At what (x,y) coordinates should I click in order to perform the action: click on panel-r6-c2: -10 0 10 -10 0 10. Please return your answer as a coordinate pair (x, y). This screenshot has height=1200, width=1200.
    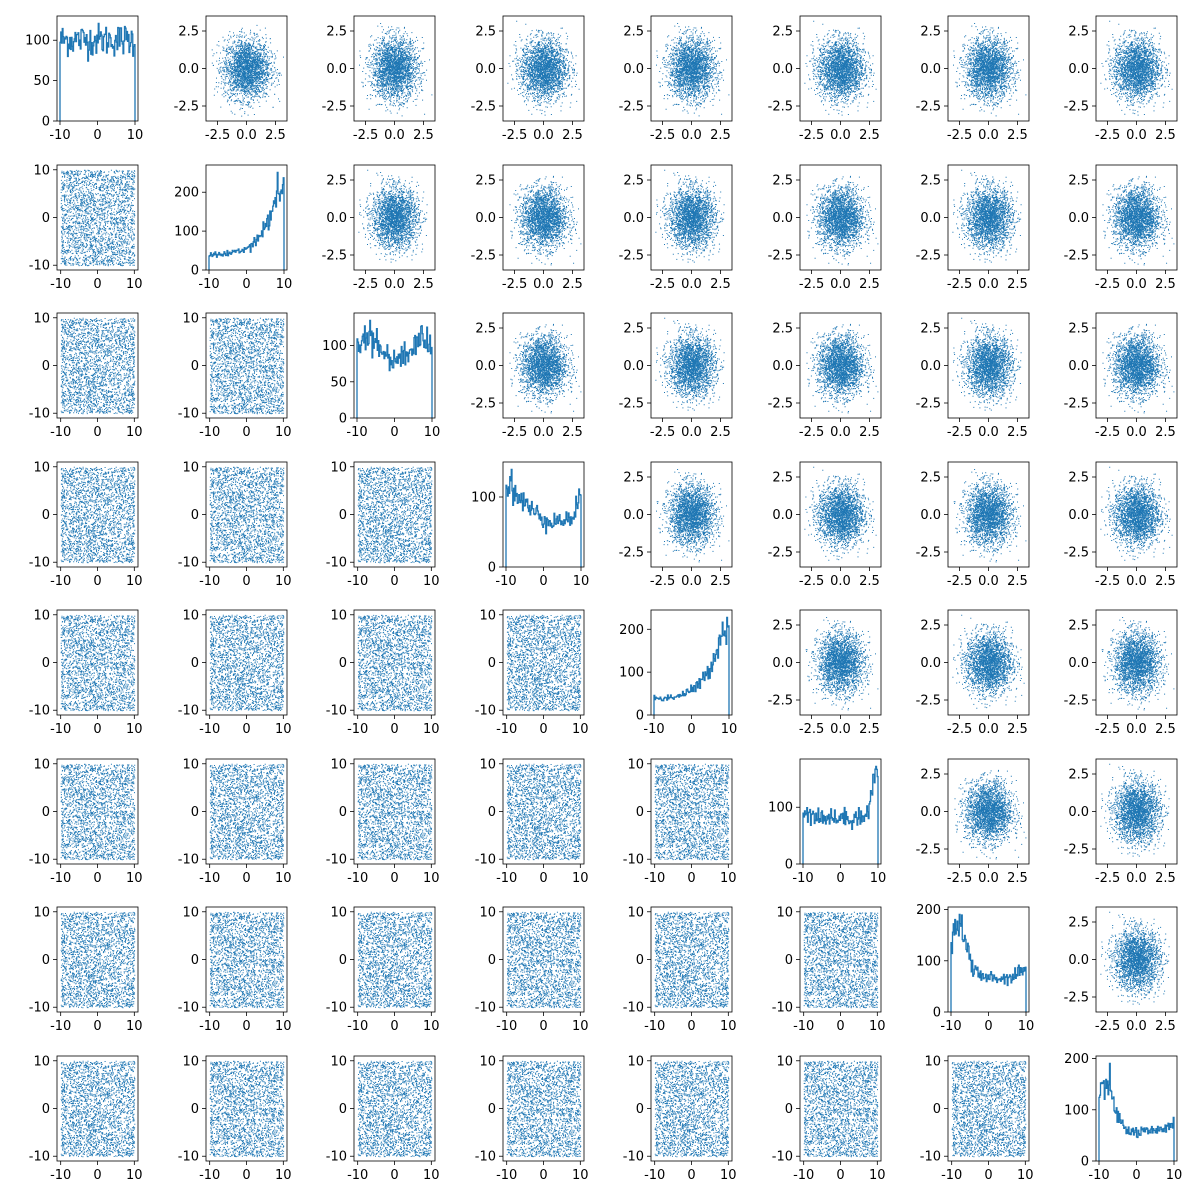
    Looking at the image, I should click on (383, 969).